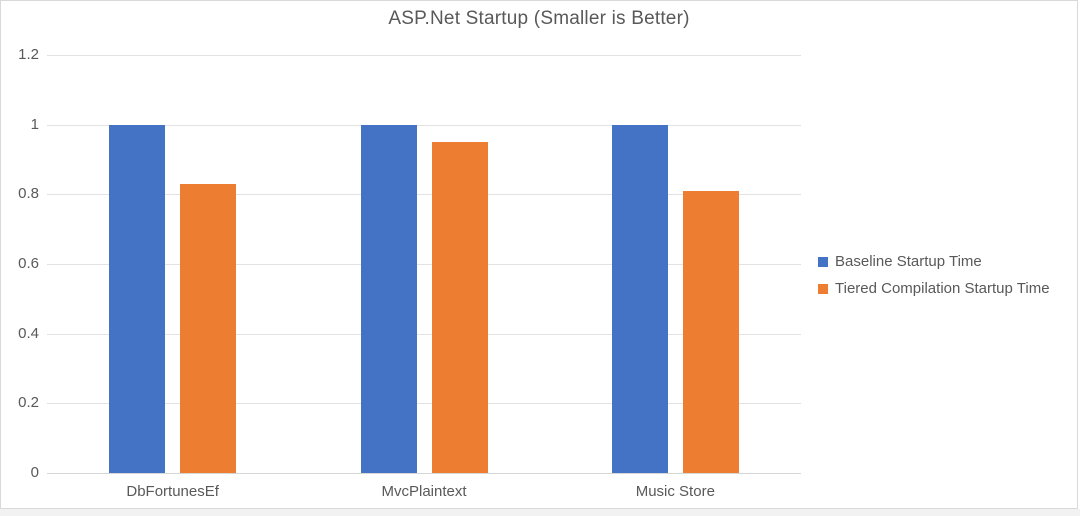  Describe the element at coordinates (208, 328) in the screenshot. I see `bar-tiered-compilation-startup-time-dbfortunesef` at that location.